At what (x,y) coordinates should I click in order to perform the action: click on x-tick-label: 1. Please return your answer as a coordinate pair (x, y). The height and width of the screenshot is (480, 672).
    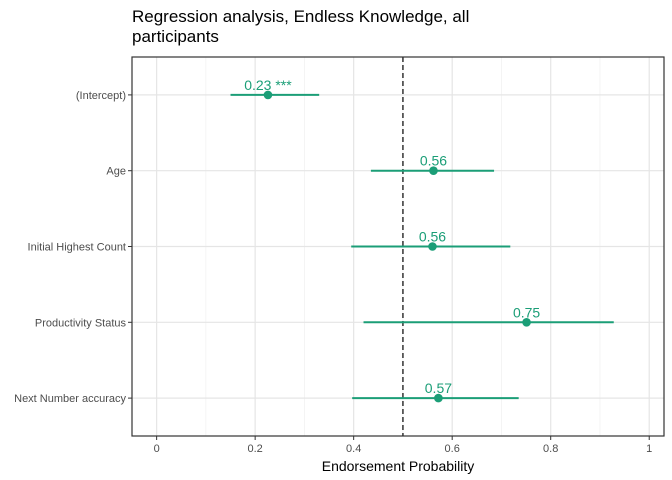
    Looking at the image, I should click on (649, 449).